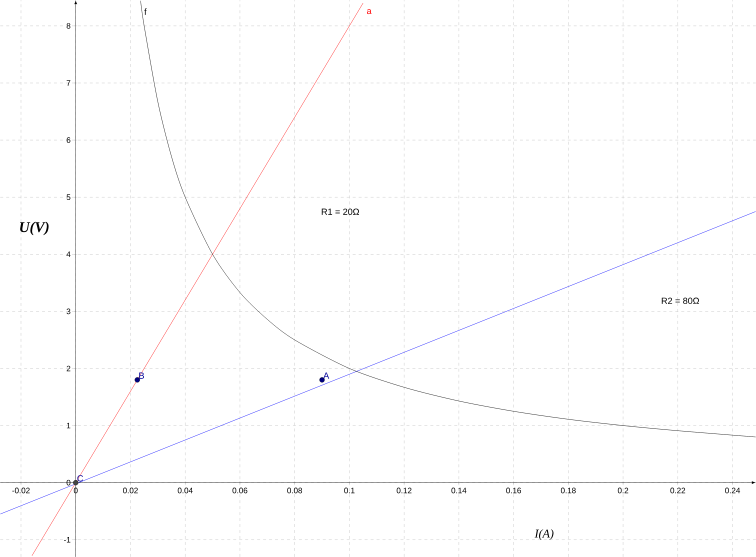 This screenshot has height=557, width=756. Describe the element at coordinates (681, 301) in the screenshot. I see `annotation: R2 = 80Ω` at that location.